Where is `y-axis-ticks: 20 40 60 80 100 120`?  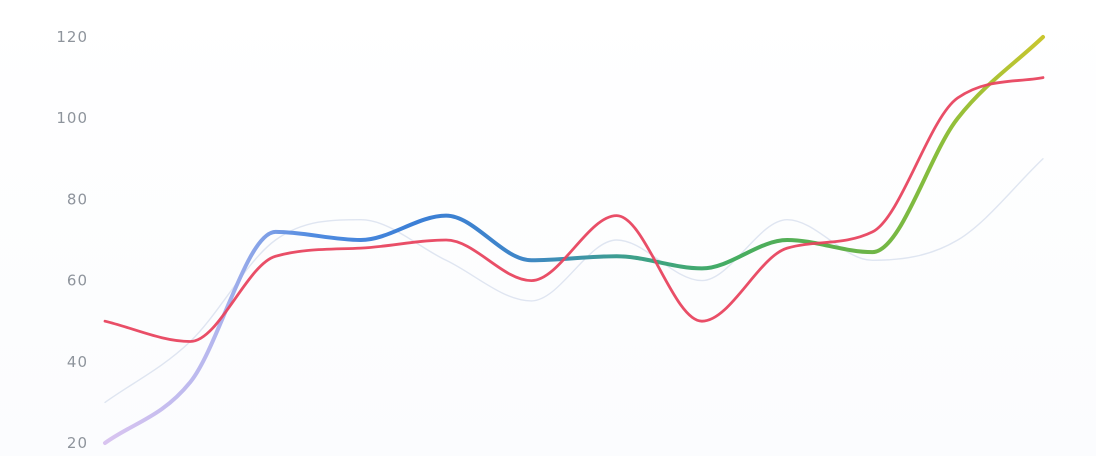
y-axis-ticks: 20 40 60 80 100 120 is located at coordinates (72, 240).